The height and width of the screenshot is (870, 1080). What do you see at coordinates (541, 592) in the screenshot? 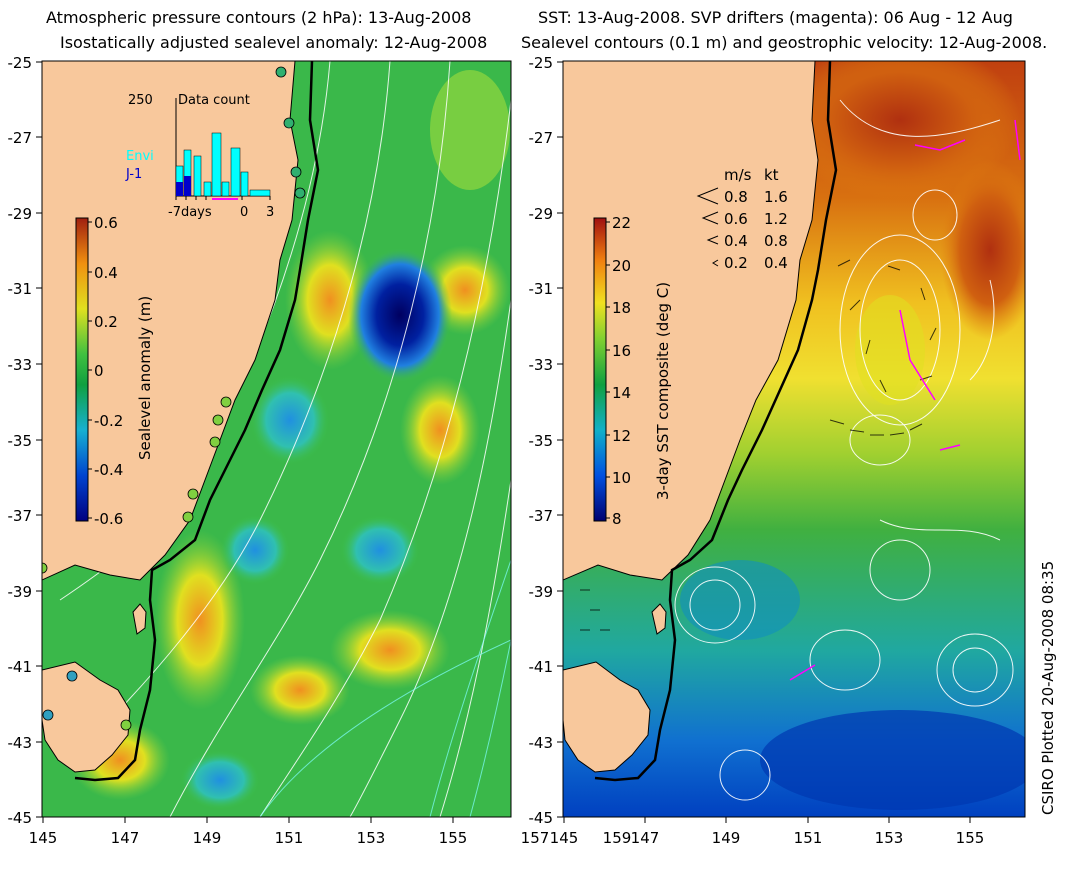
I see `right-y-tick: -39` at bounding box center [541, 592].